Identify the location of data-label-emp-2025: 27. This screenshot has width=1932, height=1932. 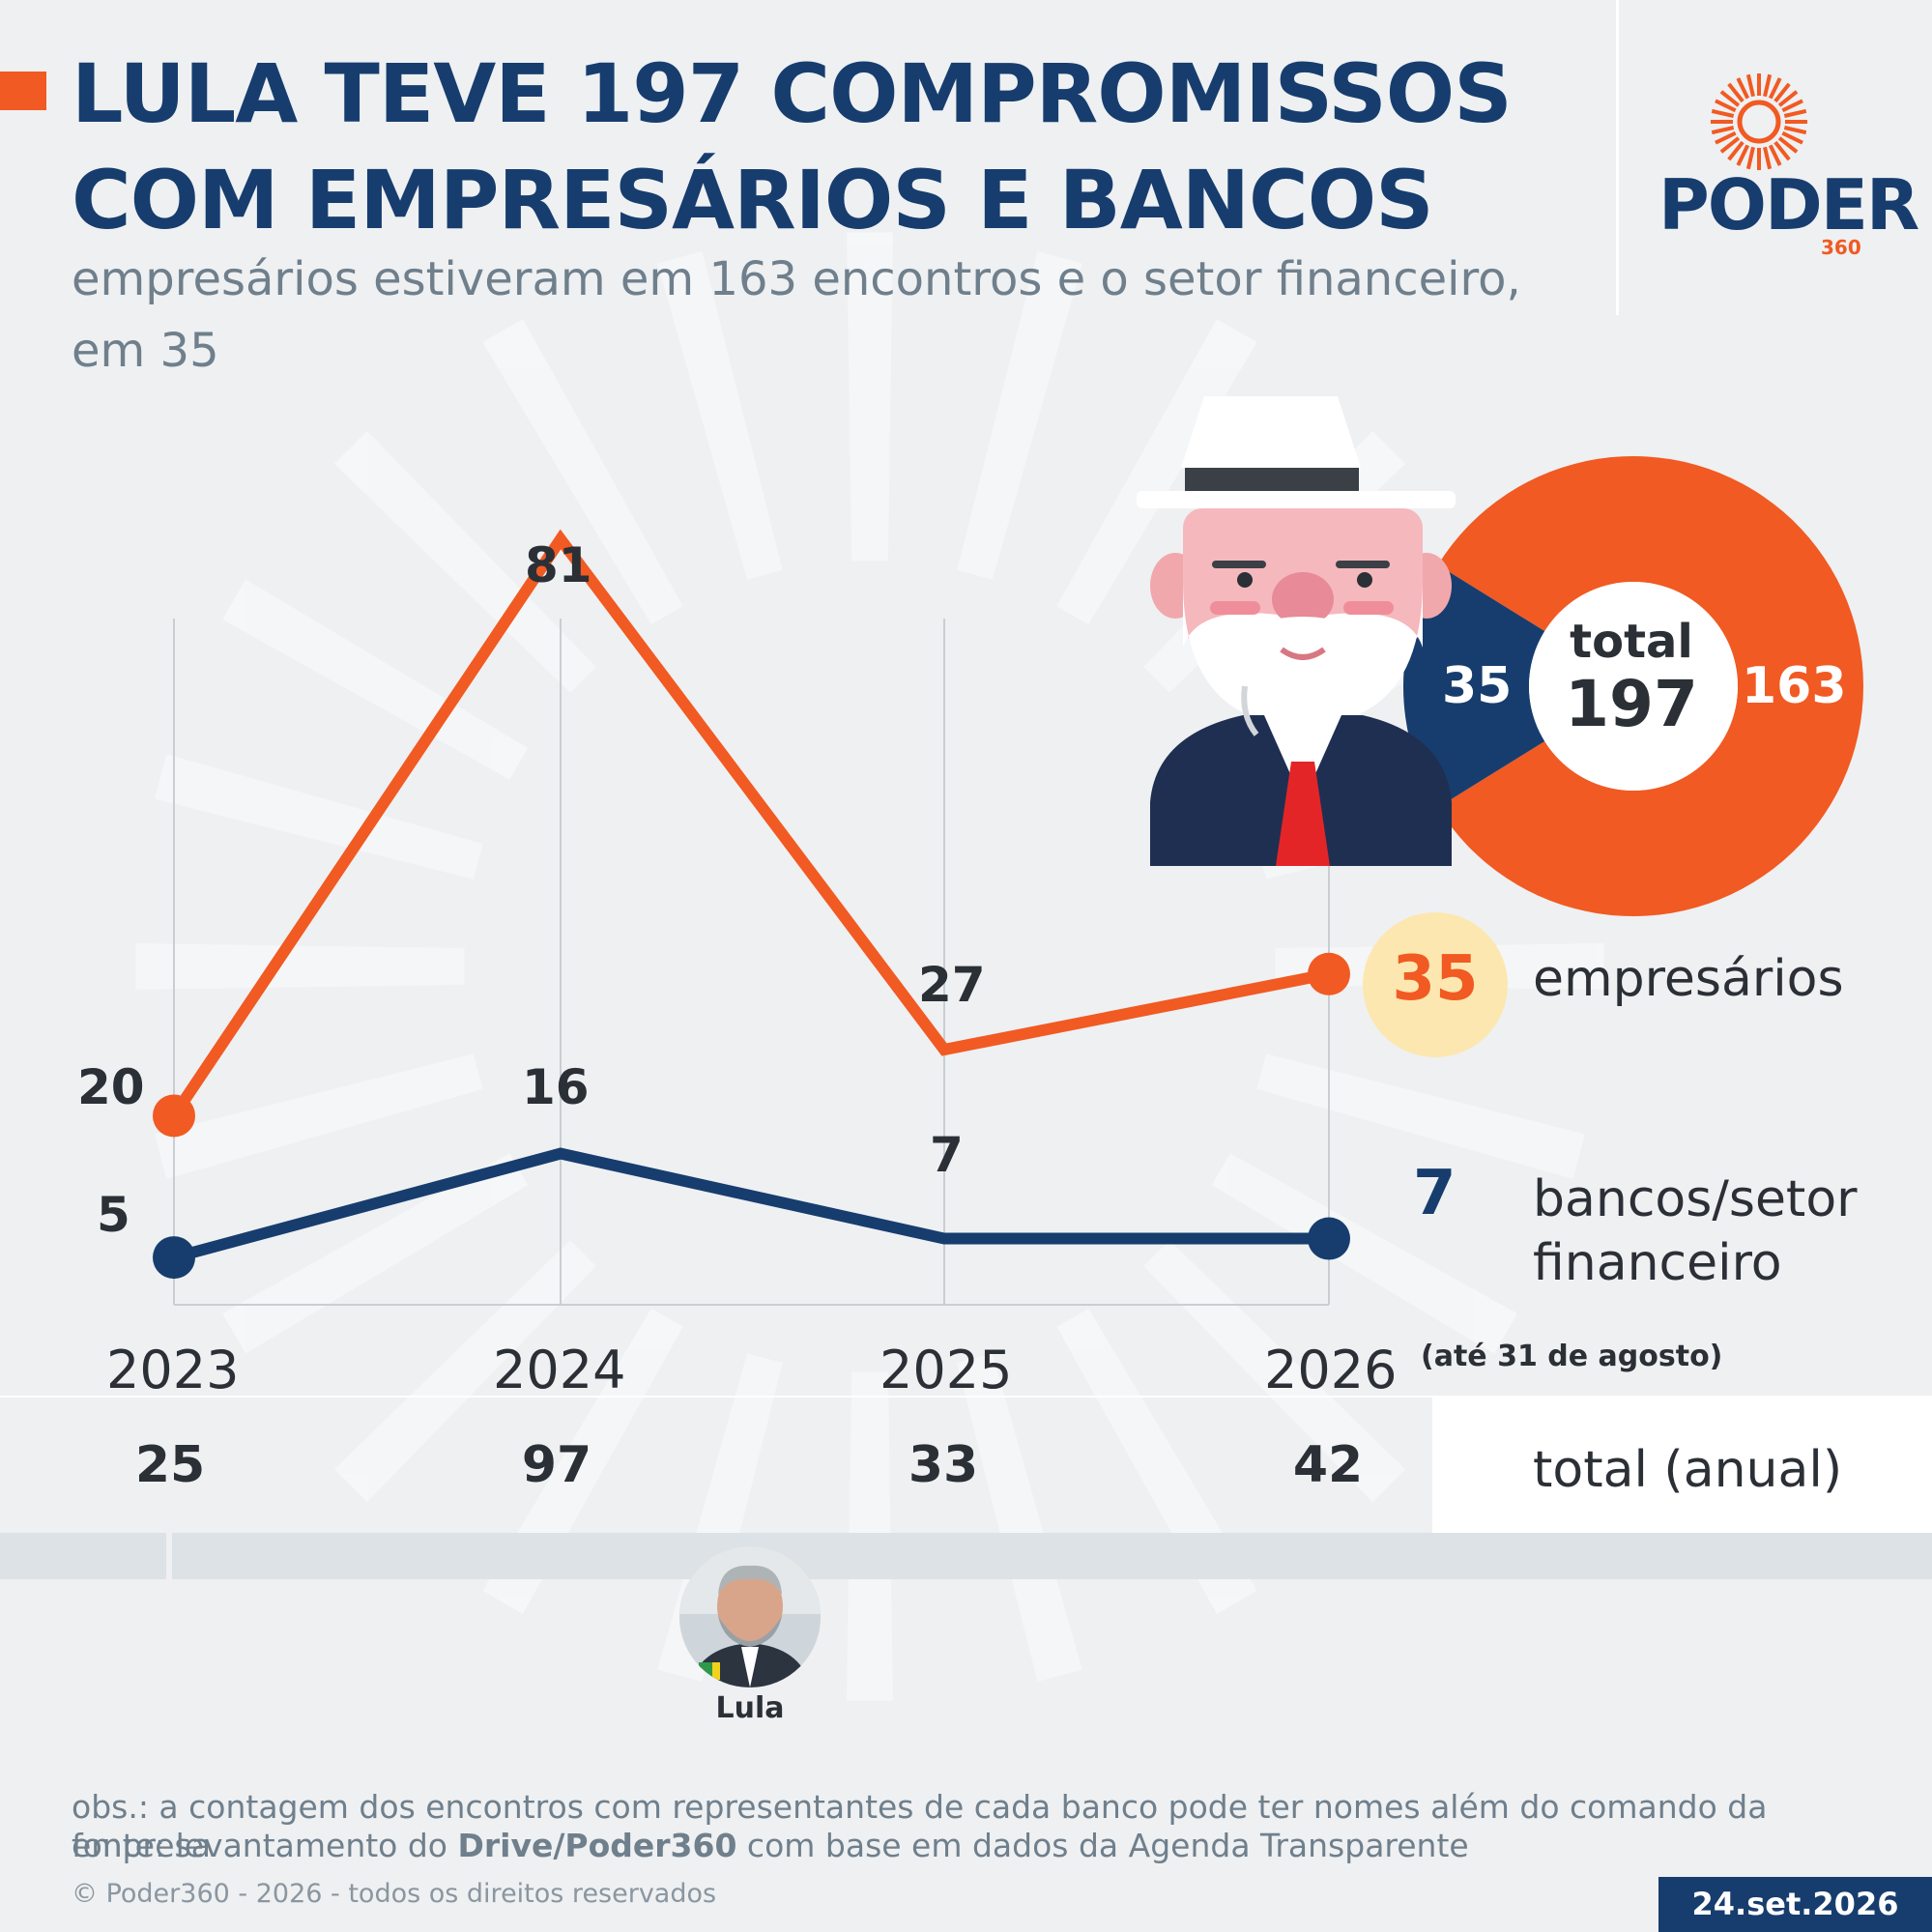
(952, 985).